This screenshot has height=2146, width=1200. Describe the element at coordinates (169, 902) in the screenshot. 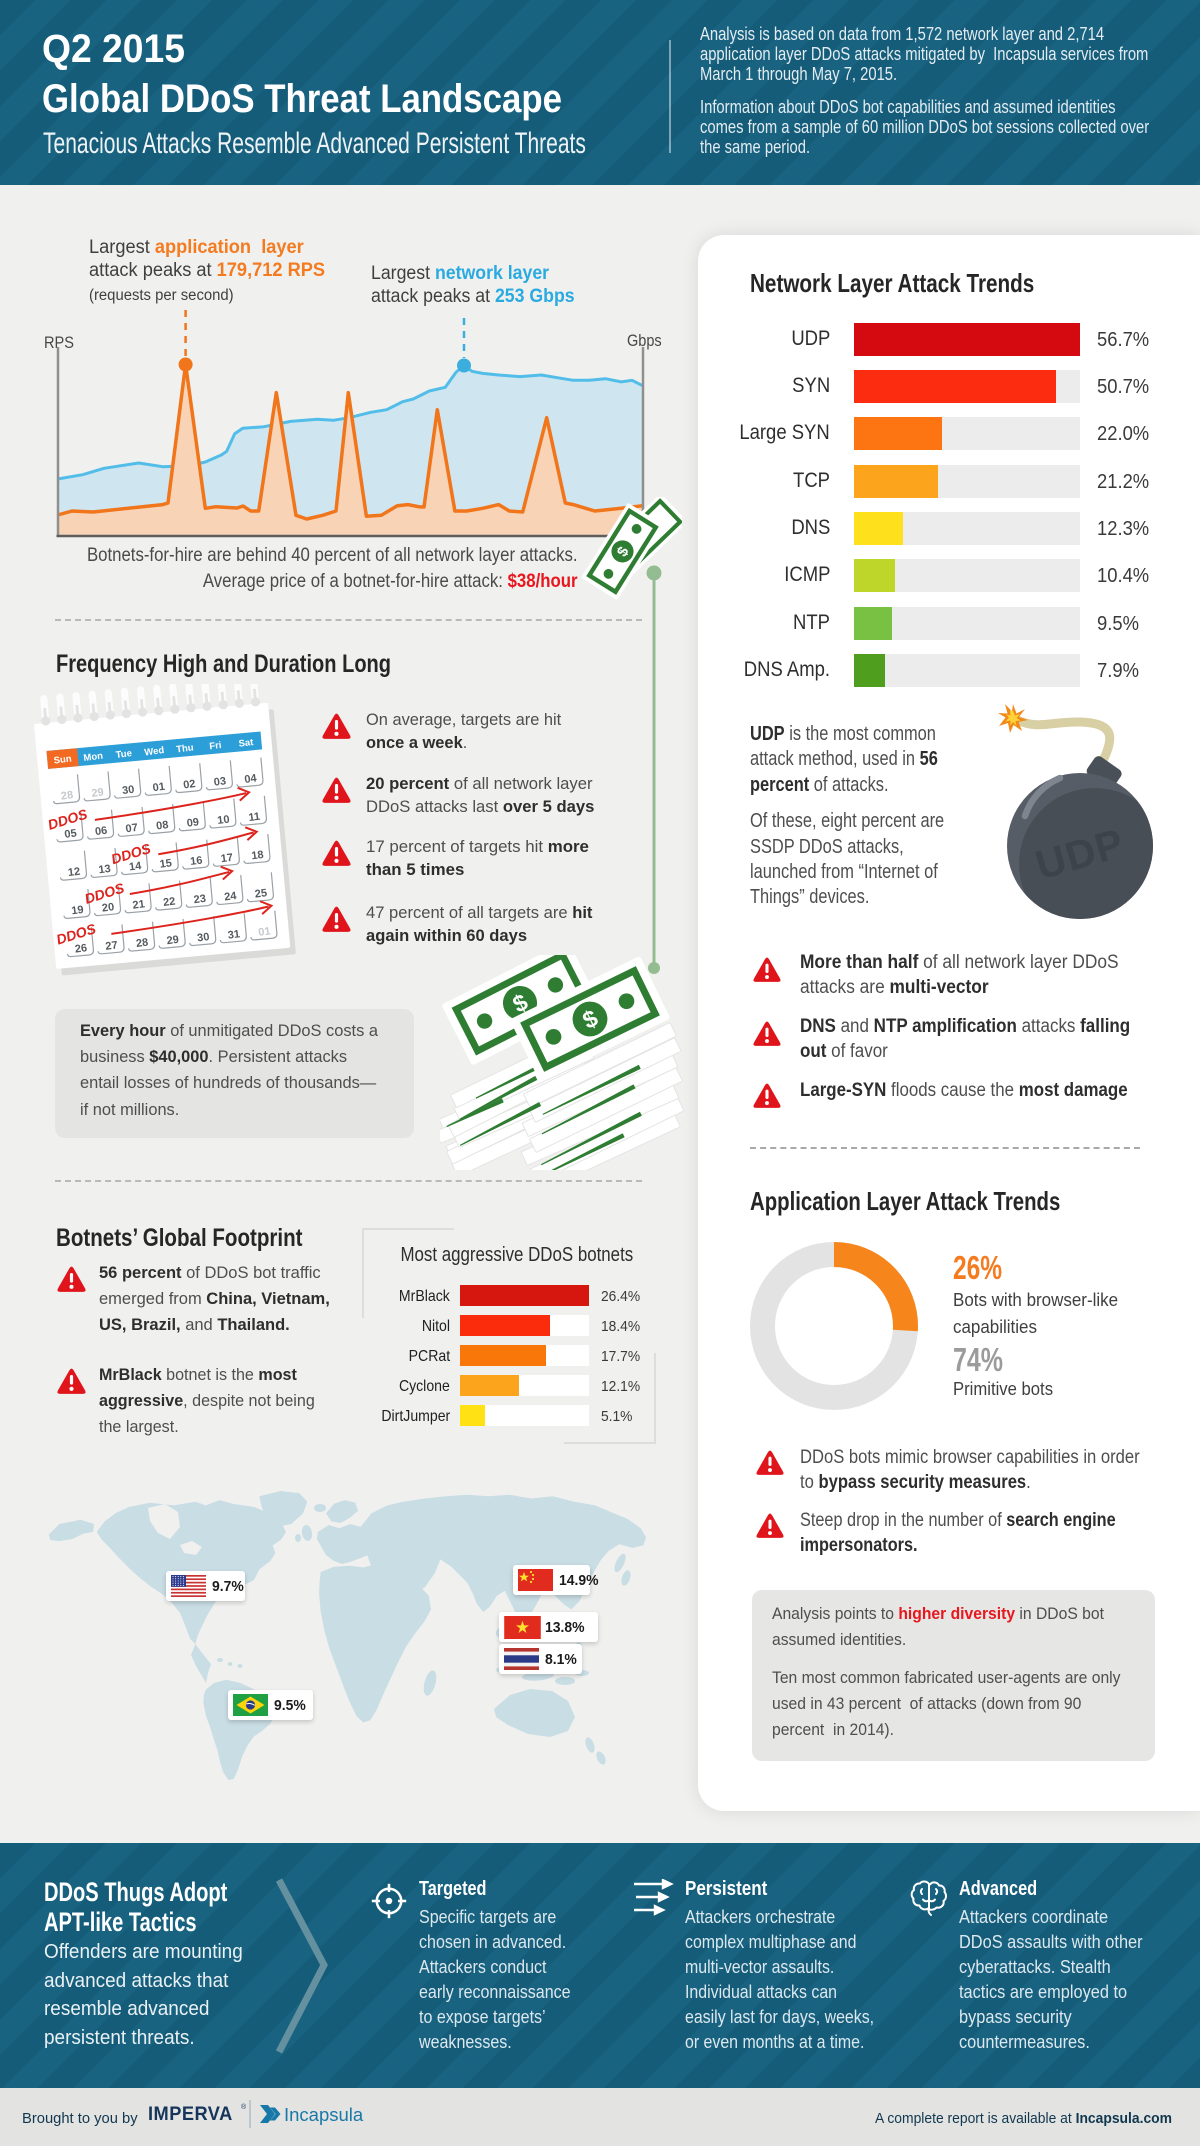

I see `svg-text: 22` at that location.